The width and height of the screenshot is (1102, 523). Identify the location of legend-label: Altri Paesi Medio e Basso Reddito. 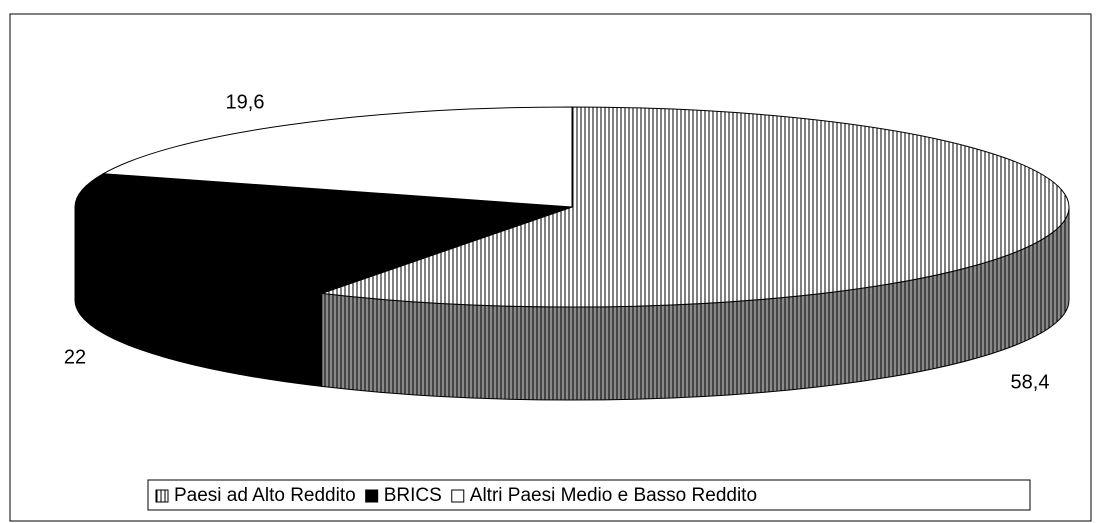
(613, 495).